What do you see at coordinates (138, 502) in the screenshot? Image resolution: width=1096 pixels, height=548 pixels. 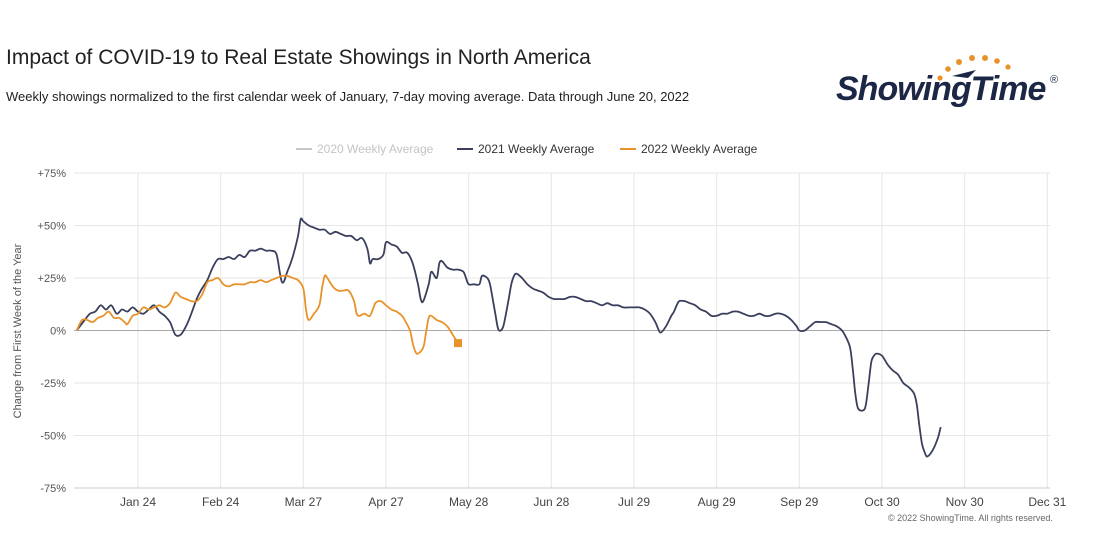 I see `x-tick-label: Jan 24` at bounding box center [138, 502].